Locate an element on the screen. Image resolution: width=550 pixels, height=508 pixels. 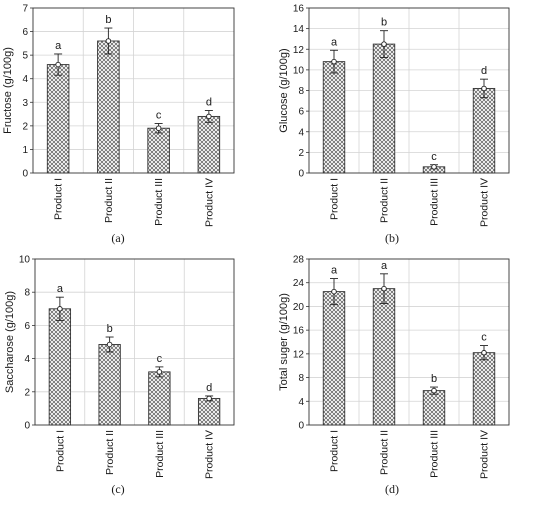
y-tick-label: 7 is located at coordinates (25, 9).